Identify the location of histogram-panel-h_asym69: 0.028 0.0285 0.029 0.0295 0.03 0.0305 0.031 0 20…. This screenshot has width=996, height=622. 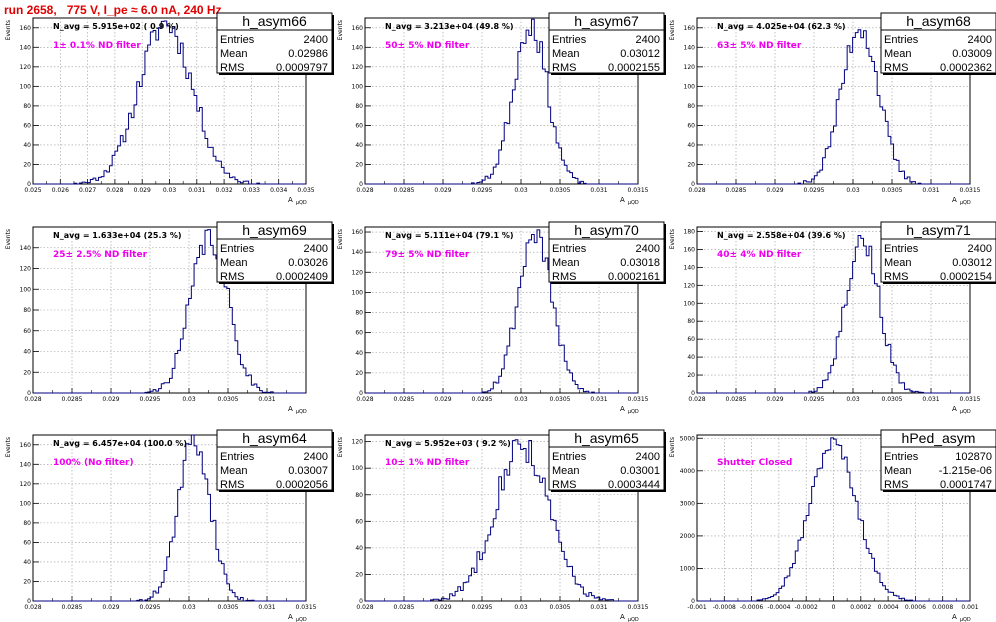
(169, 318).